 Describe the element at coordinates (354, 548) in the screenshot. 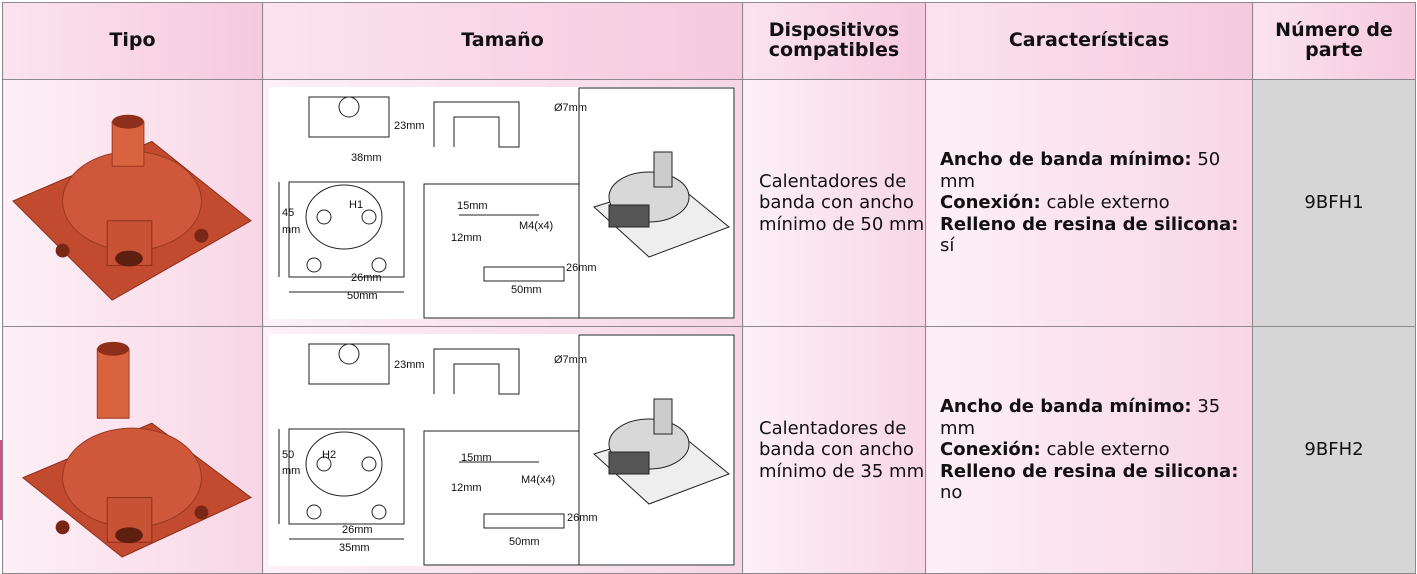

I see `dimension-label: 35mm` at that location.